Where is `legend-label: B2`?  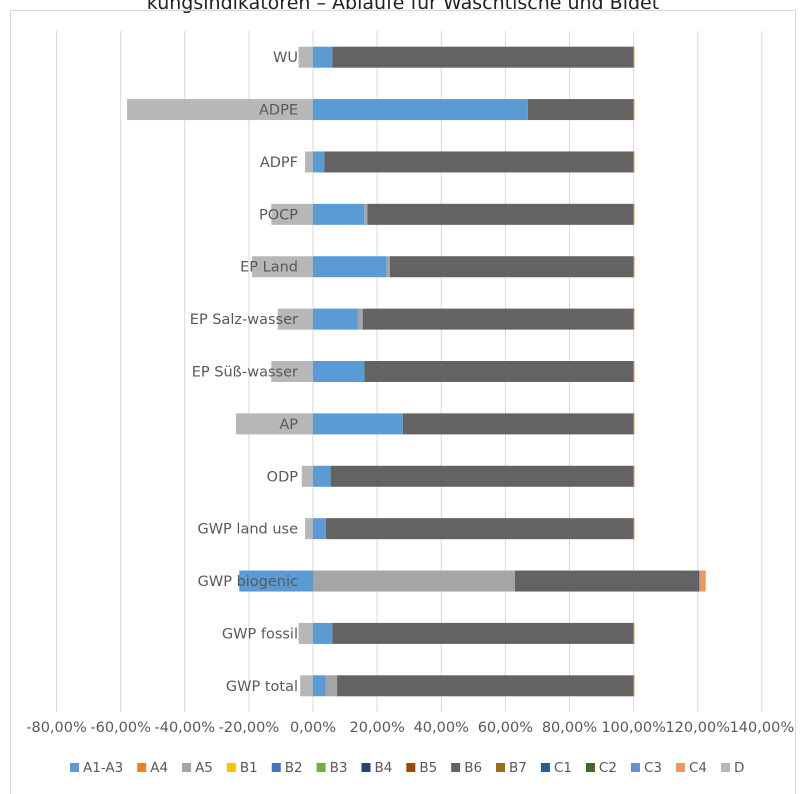
legend-label: B2 is located at coordinates (294, 768).